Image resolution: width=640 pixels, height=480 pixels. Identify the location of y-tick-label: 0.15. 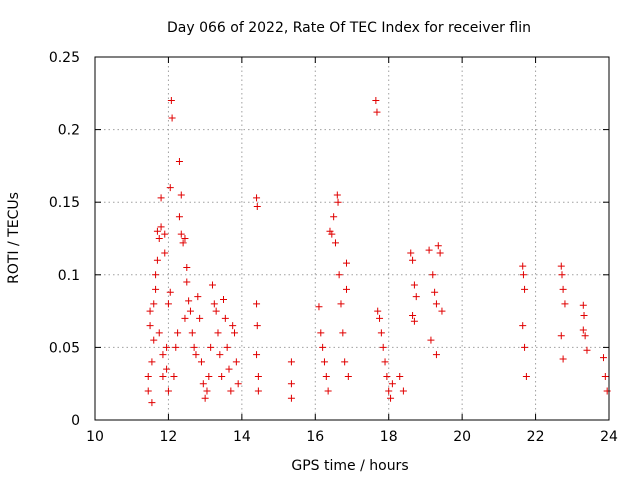
(64, 203).